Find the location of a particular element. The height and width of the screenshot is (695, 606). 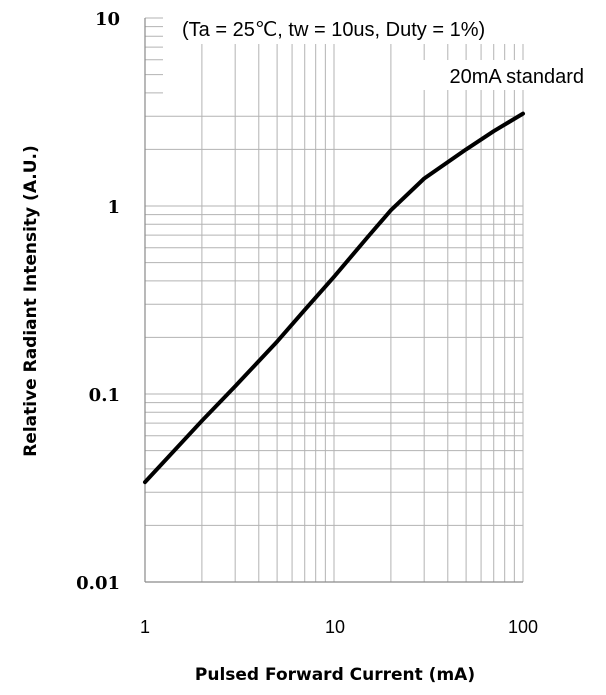

y-axis-title: Relative Radiant Intensity (A.U.) is located at coordinates (31, 301).